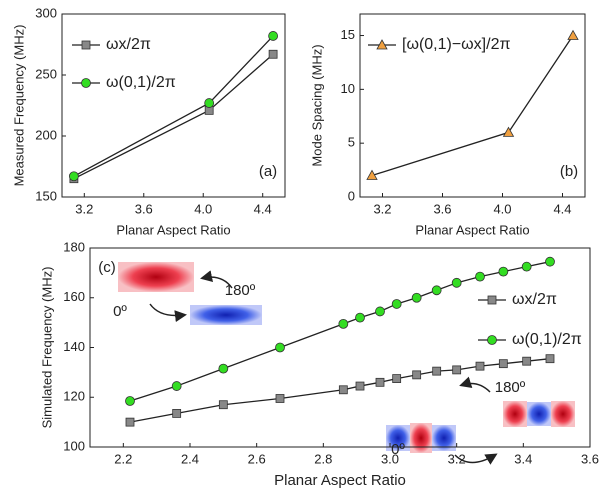  Describe the element at coordinates (123, 458) in the screenshot. I see `x-tick-label: 2.2` at that location.